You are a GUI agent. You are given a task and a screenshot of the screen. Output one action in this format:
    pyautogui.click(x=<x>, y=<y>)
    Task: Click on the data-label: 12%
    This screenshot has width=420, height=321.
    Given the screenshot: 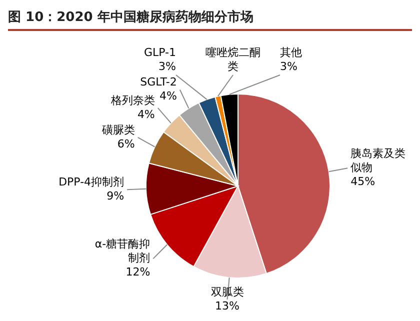 What is the action you would take?
    pyautogui.click(x=138, y=272)
    